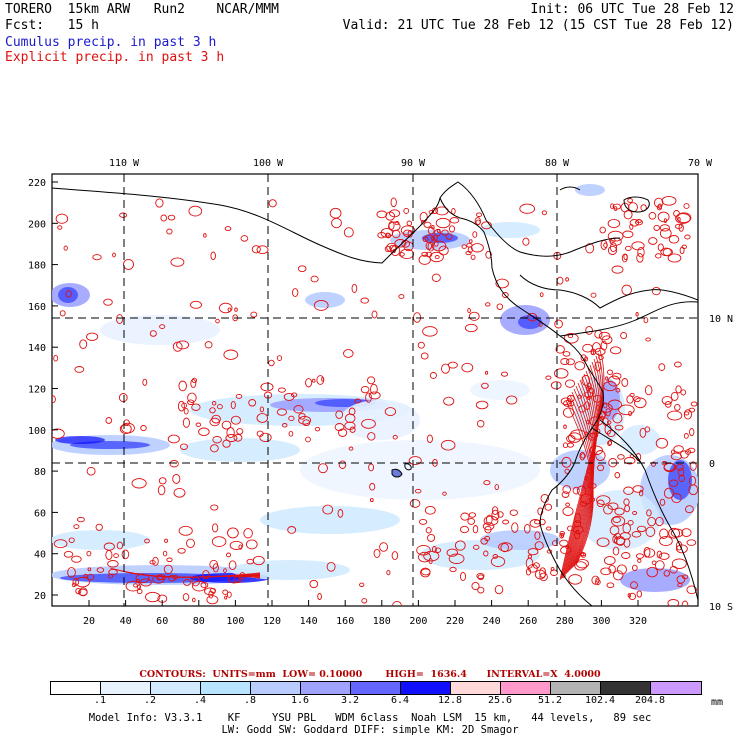  Describe the element at coordinates (565, 621) in the screenshot. I see `x-tick-label: 280` at that location.